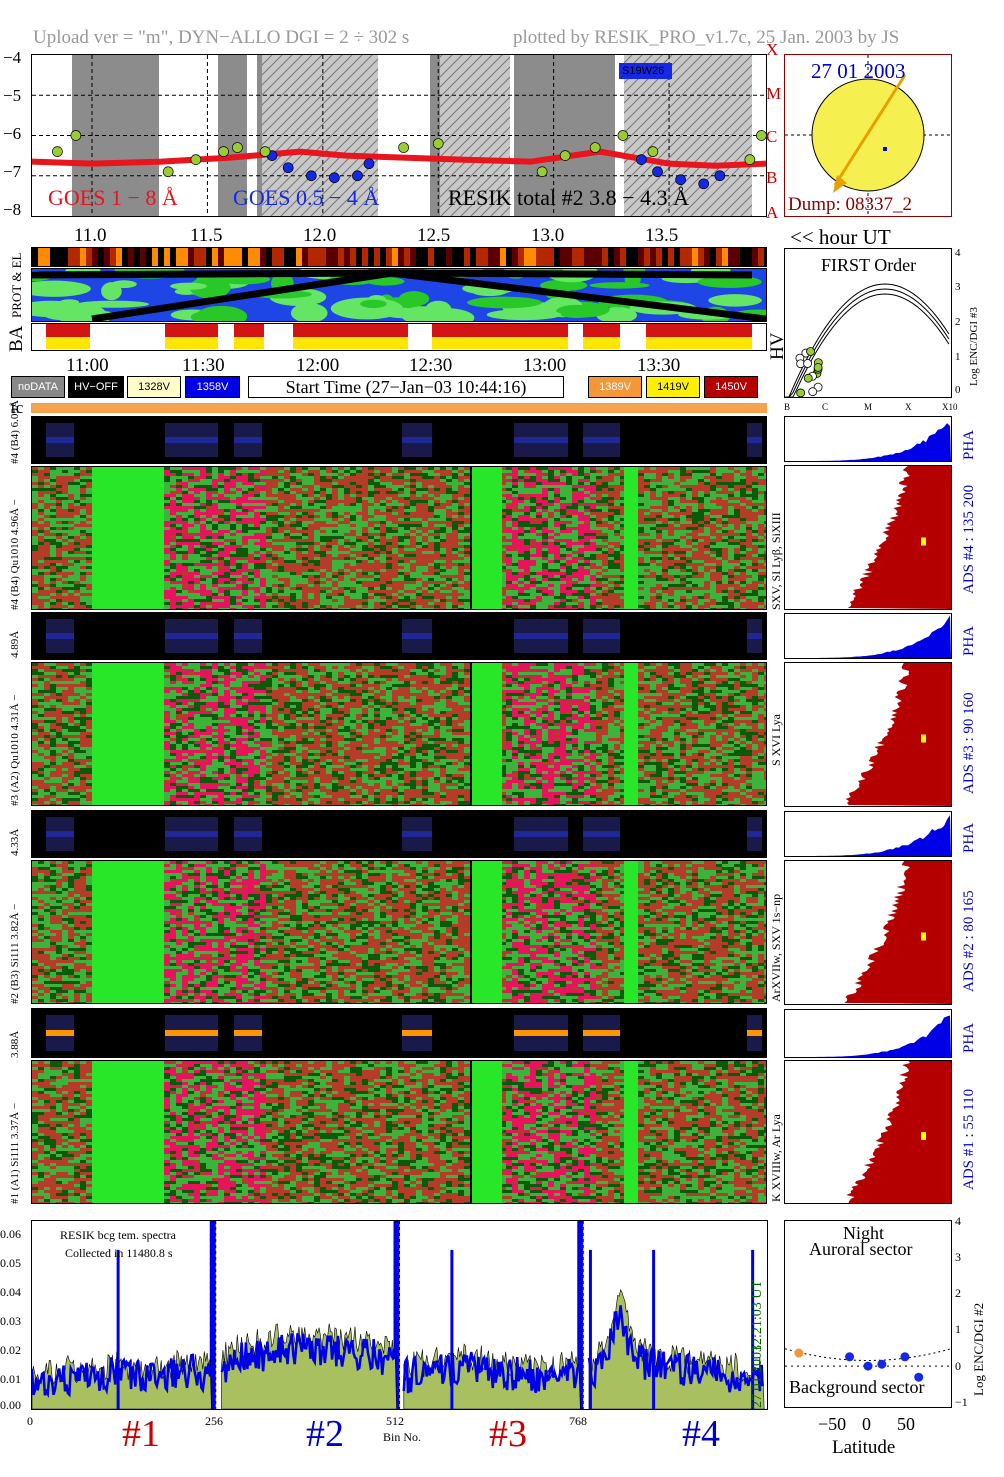  I want to click on land-mass, so click(576, 311).